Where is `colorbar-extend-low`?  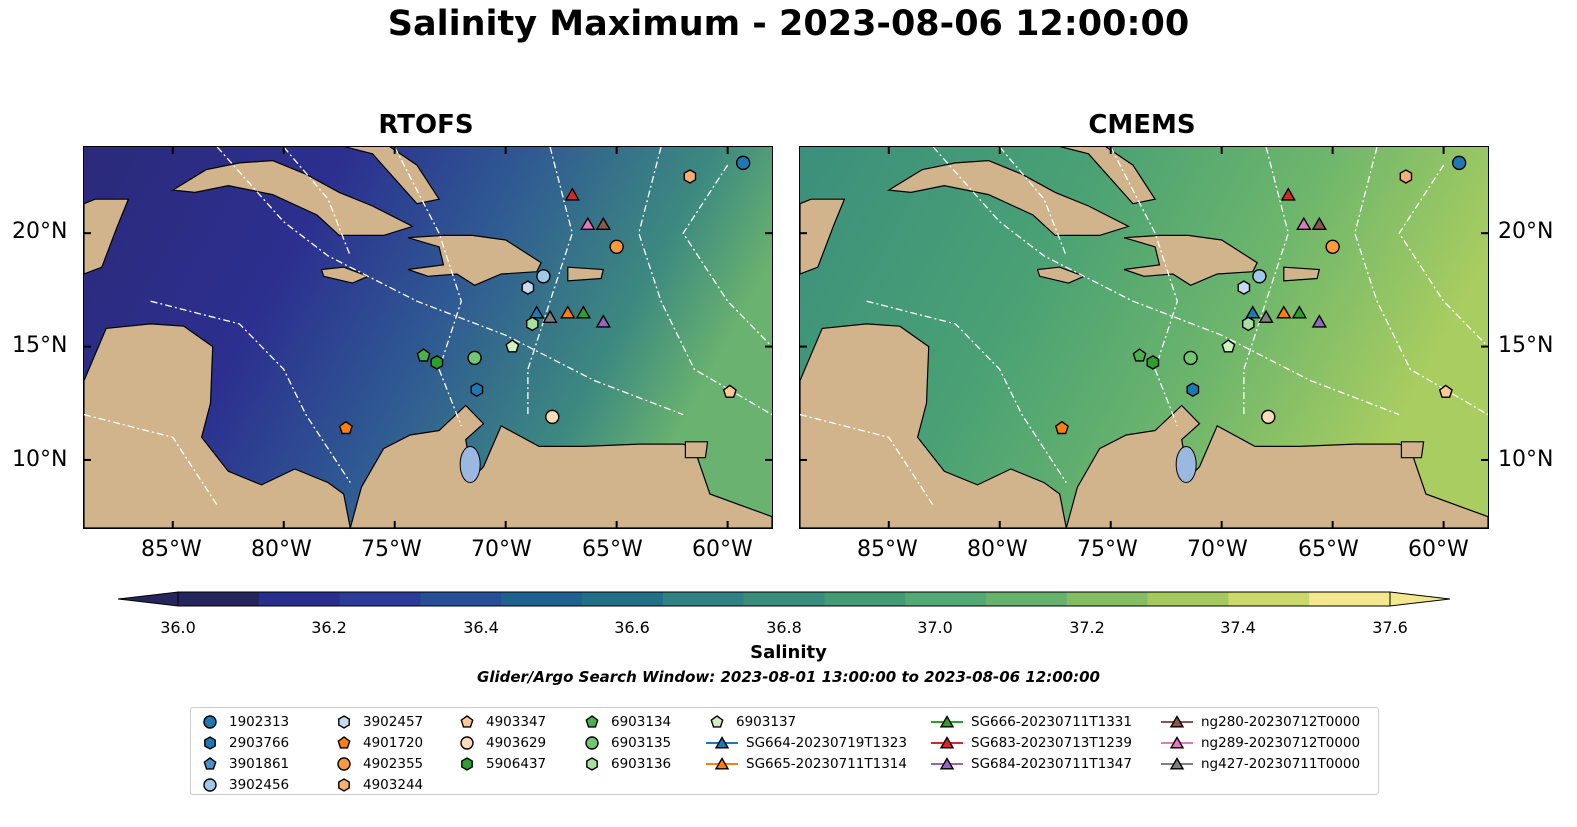
colorbar-extend-low is located at coordinates (148, 599).